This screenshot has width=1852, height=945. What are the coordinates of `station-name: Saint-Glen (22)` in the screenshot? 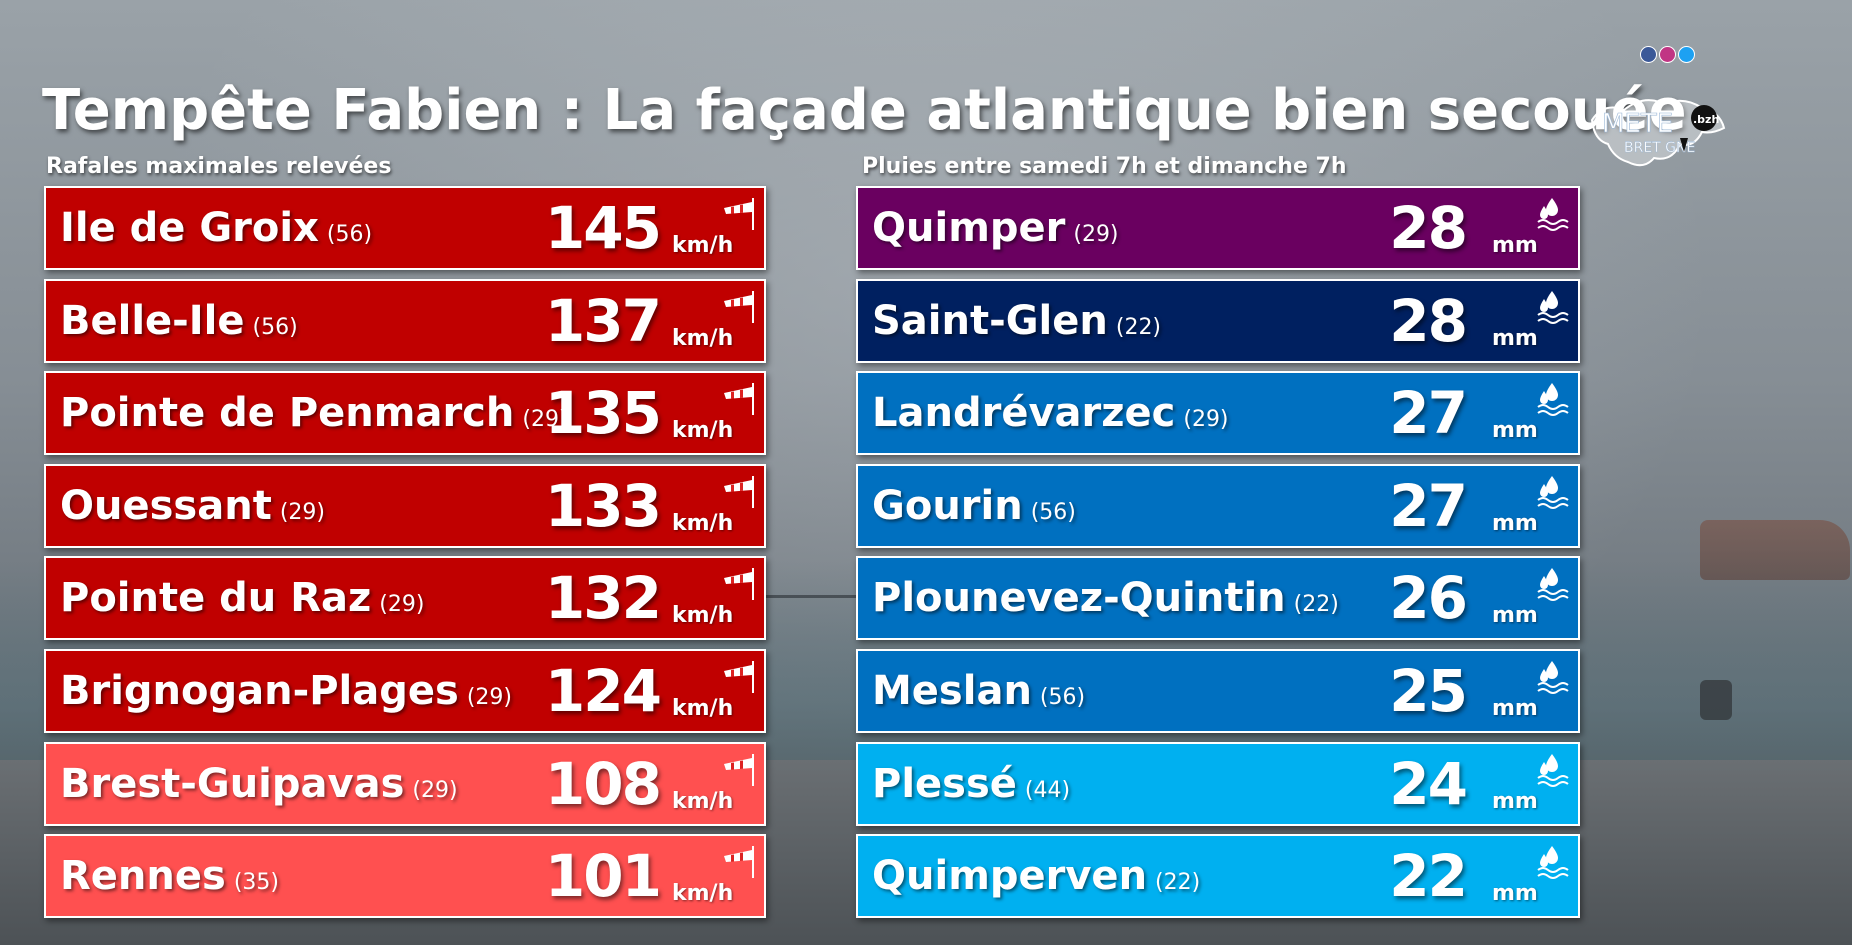 It's located at (1016, 321).